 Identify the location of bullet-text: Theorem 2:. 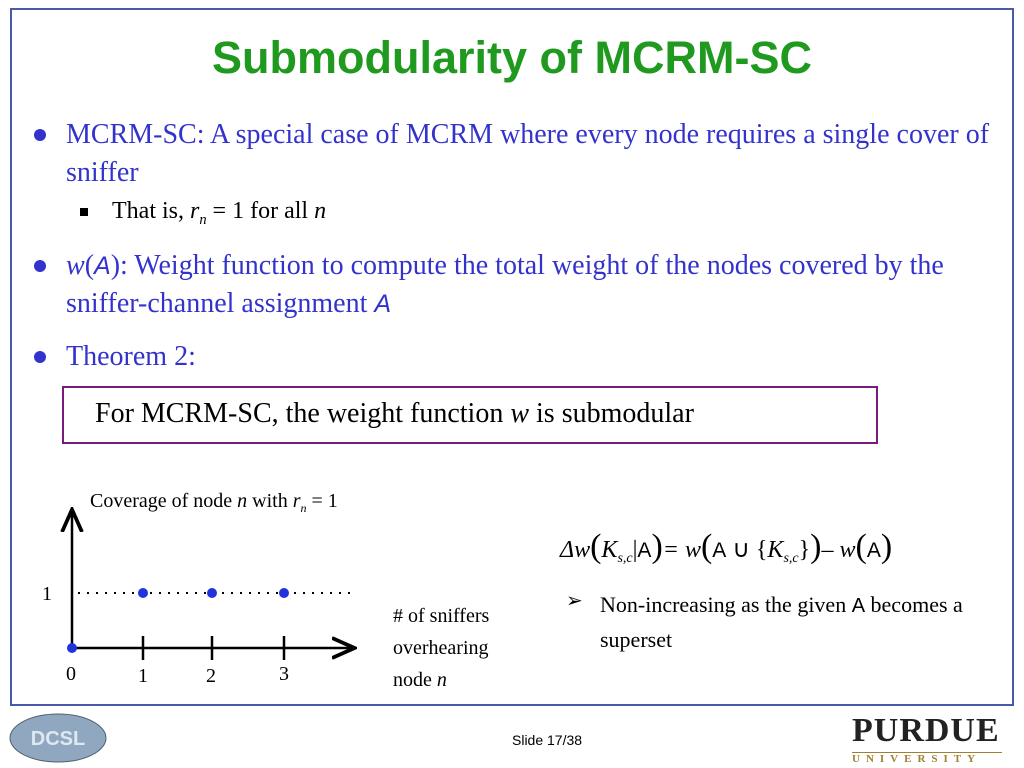
(131, 357).